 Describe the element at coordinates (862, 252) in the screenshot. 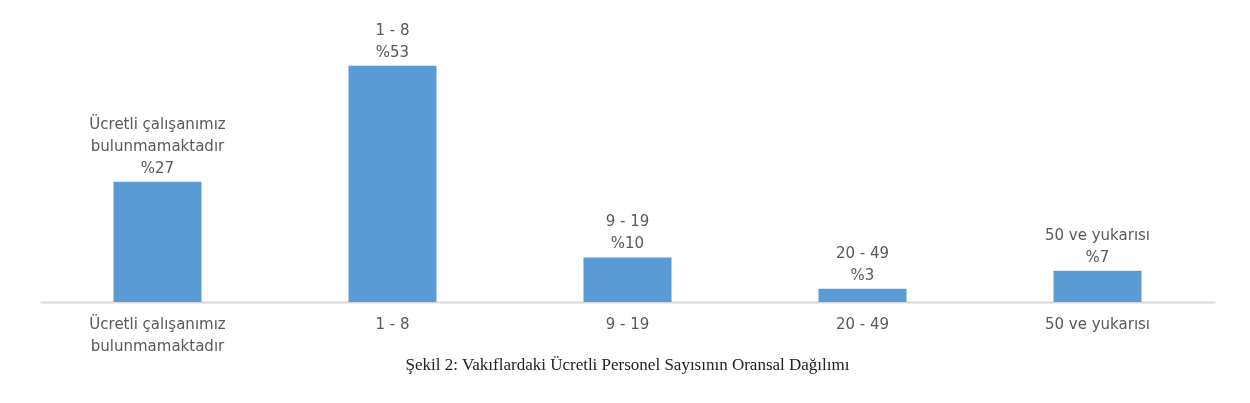

I see `annotation: 20 - 49` at that location.